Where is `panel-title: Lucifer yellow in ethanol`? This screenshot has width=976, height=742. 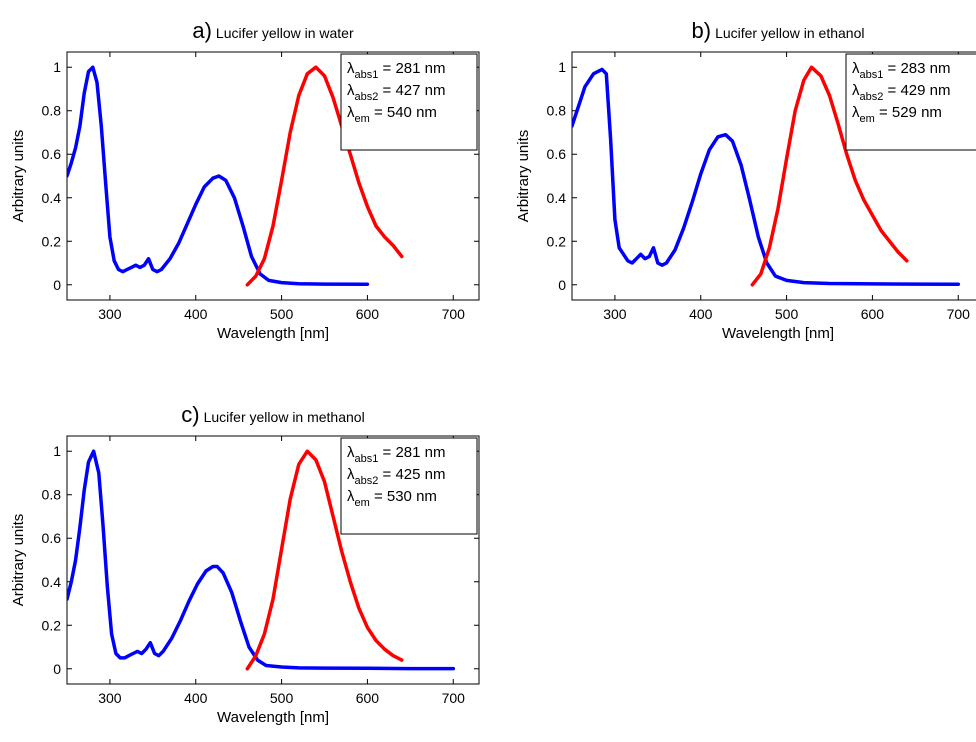 panel-title: Lucifer yellow in ethanol is located at coordinates (789, 33).